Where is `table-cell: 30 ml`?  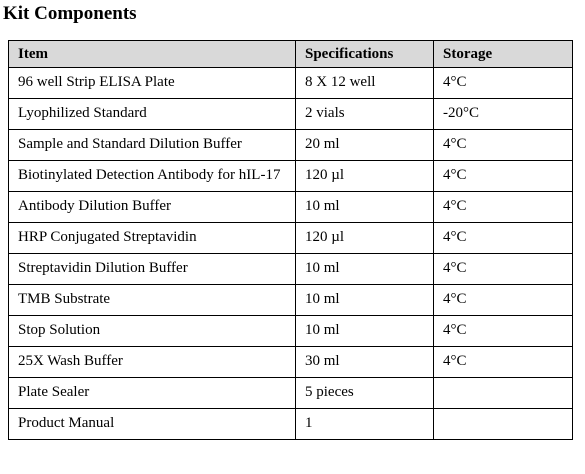 table-cell: 30 ml is located at coordinates (364, 362).